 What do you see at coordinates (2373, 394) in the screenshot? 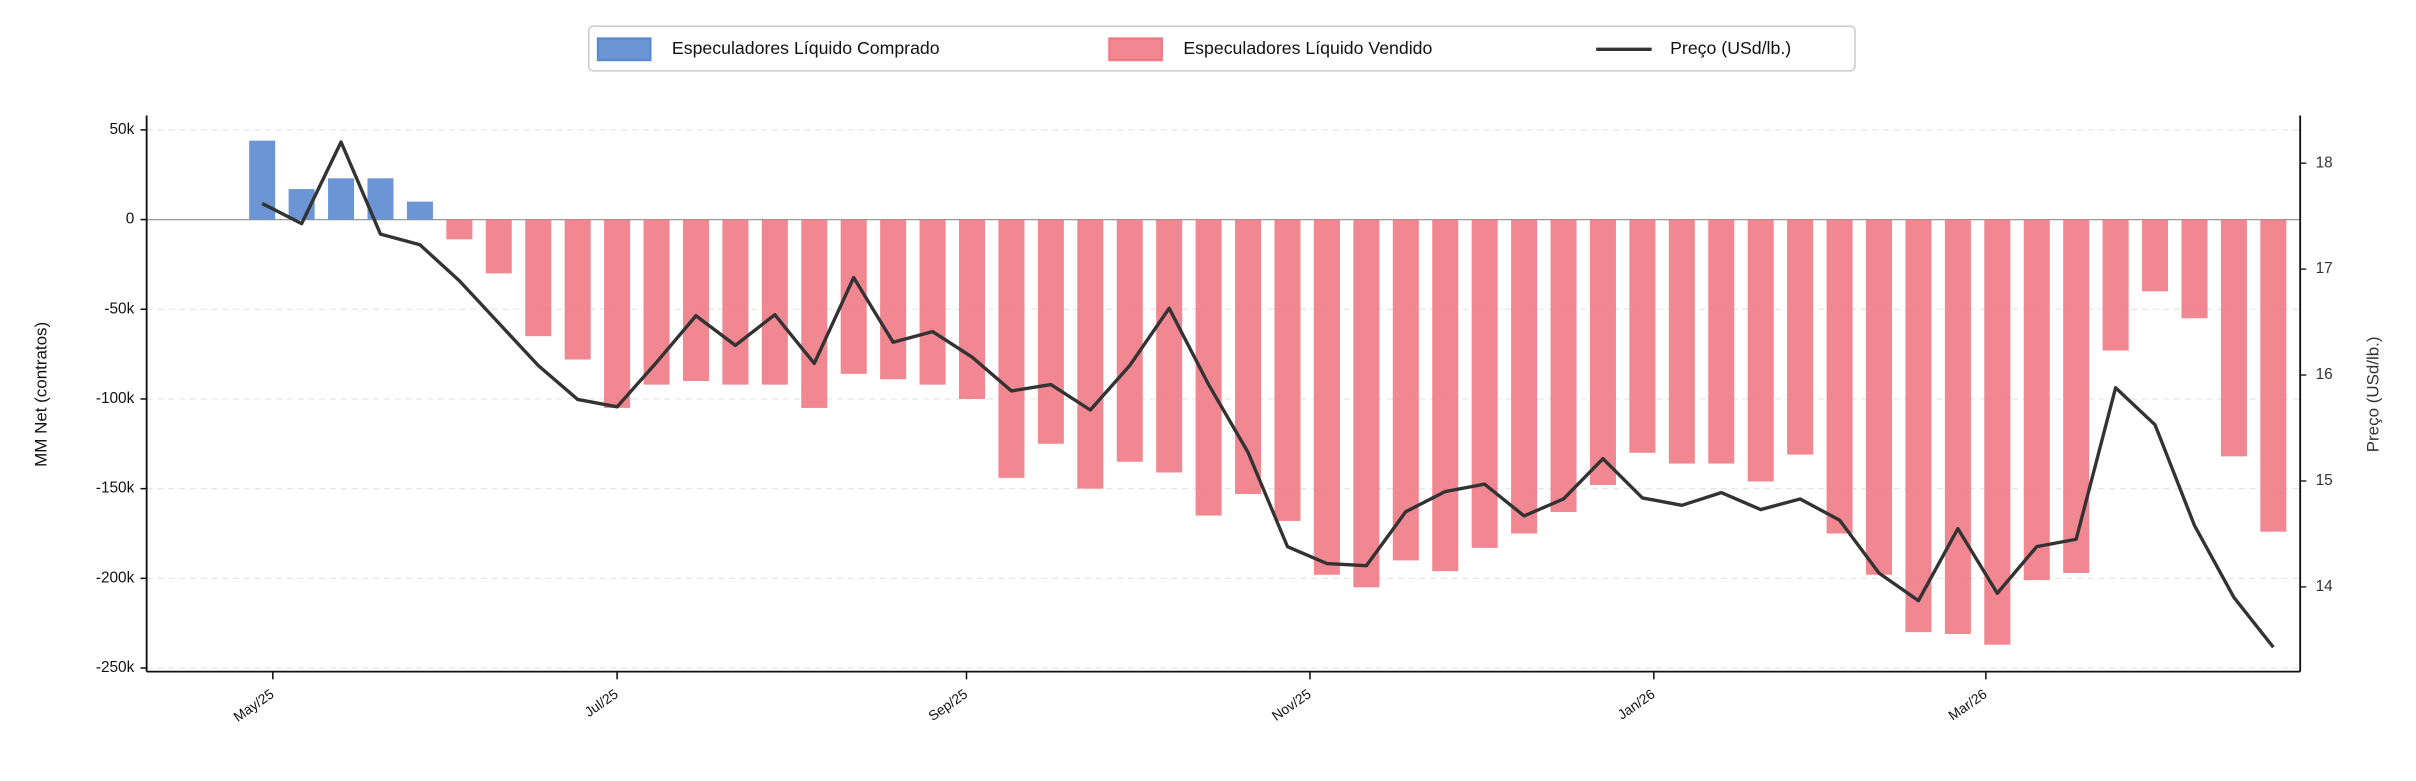
I see `y2-axis-label: Preço (USd/lb.)` at bounding box center [2373, 394].